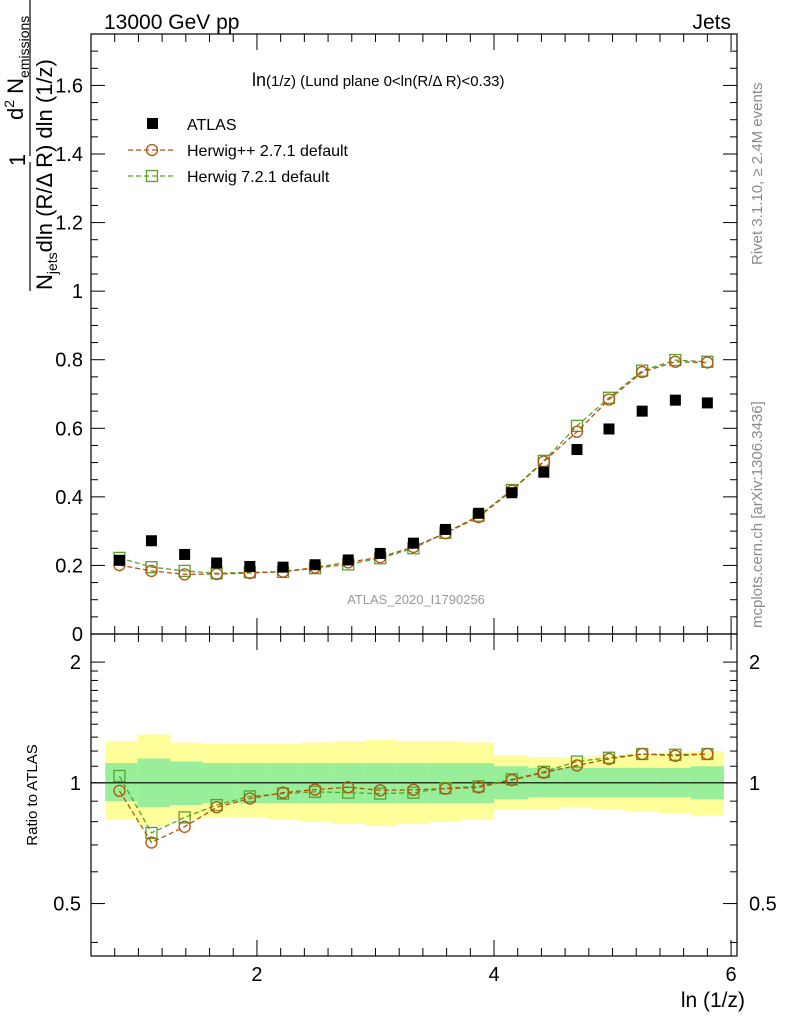  What do you see at coordinates (171, 22) in the screenshot?
I see `energy-label: 13000 GeV pp` at bounding box center [171, 22].